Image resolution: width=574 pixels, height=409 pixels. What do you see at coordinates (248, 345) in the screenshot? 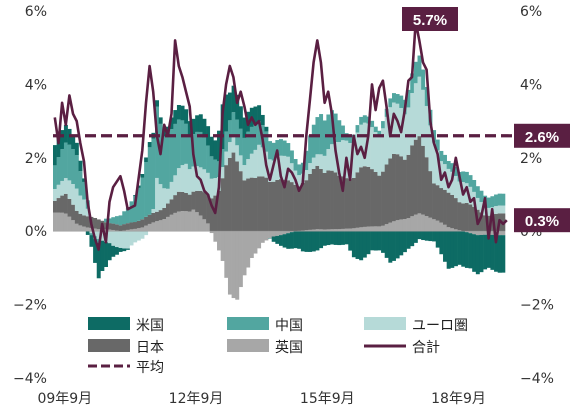
I see `legend-swatch-uk` at bounding box center [248, 345].